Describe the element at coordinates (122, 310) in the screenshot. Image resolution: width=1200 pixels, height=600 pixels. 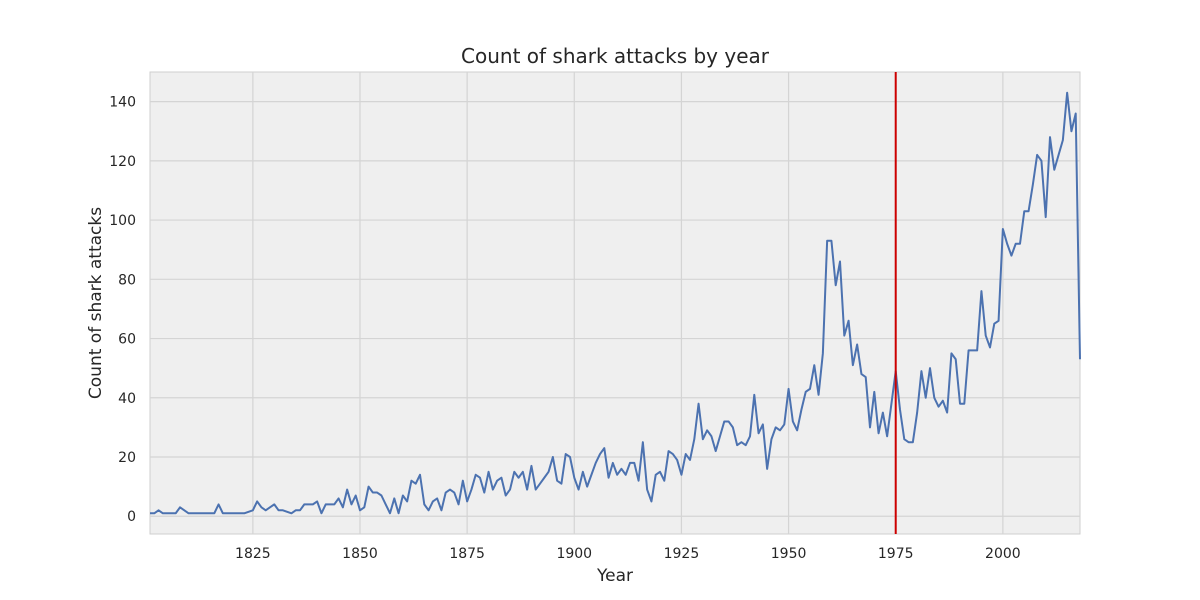
I see `y-tick-labels: 0 20 40 60 80 100 120 140` at that location.